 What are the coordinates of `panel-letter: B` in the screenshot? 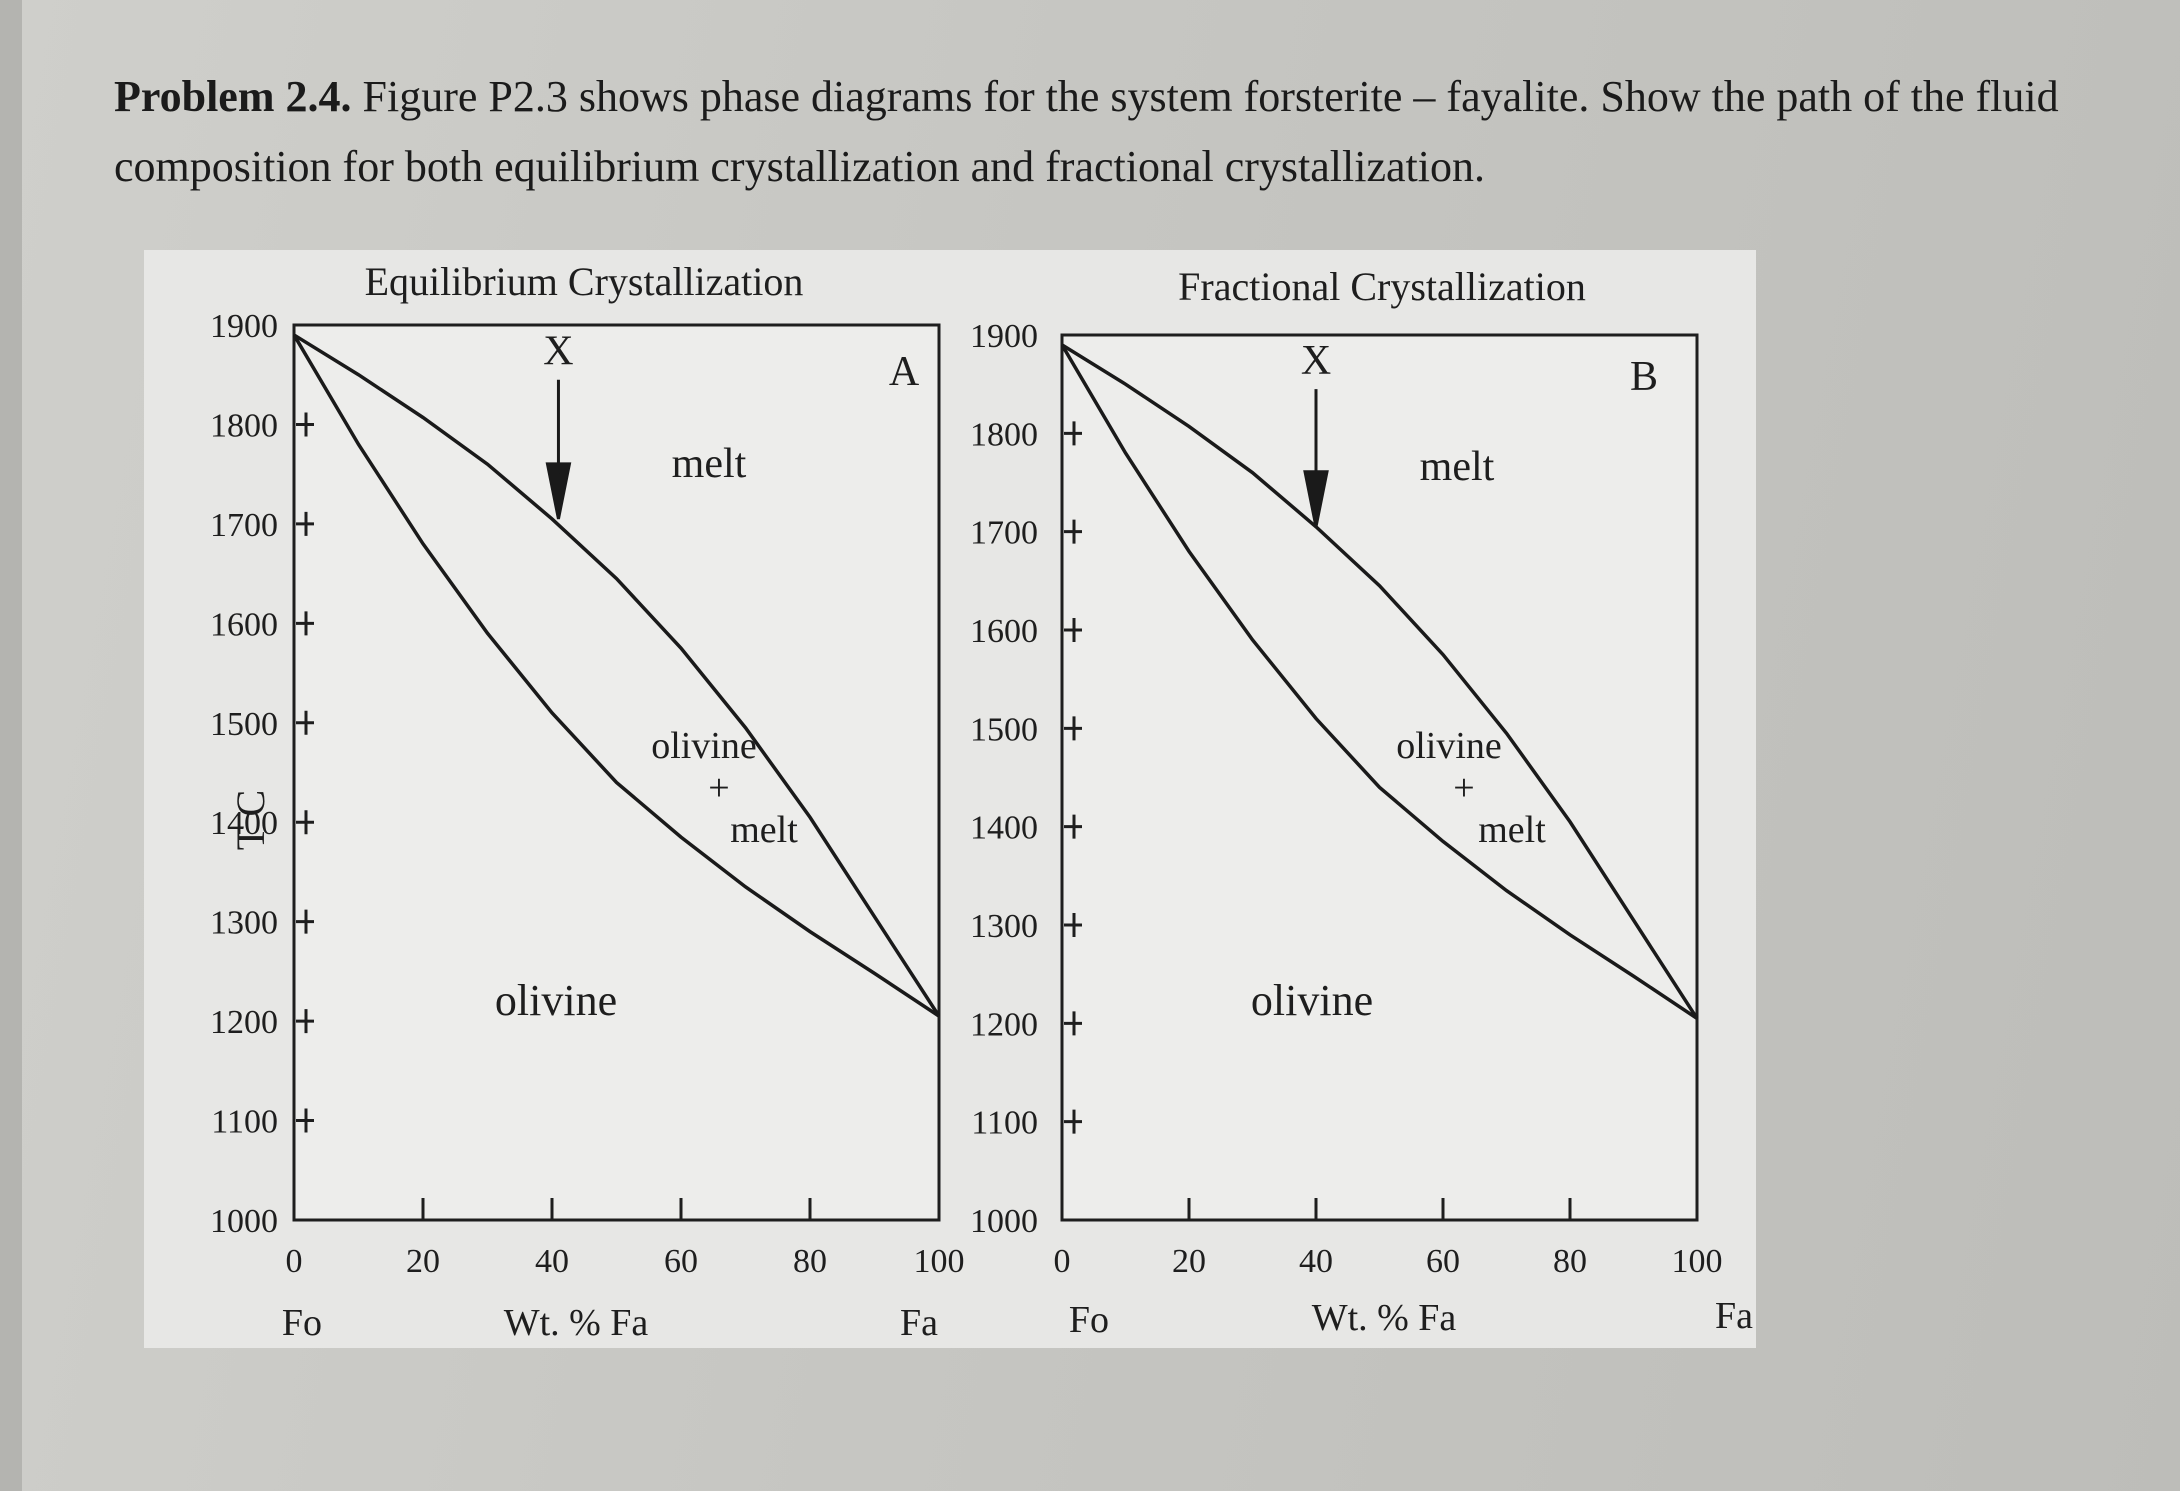 It's located at (1644, 377).